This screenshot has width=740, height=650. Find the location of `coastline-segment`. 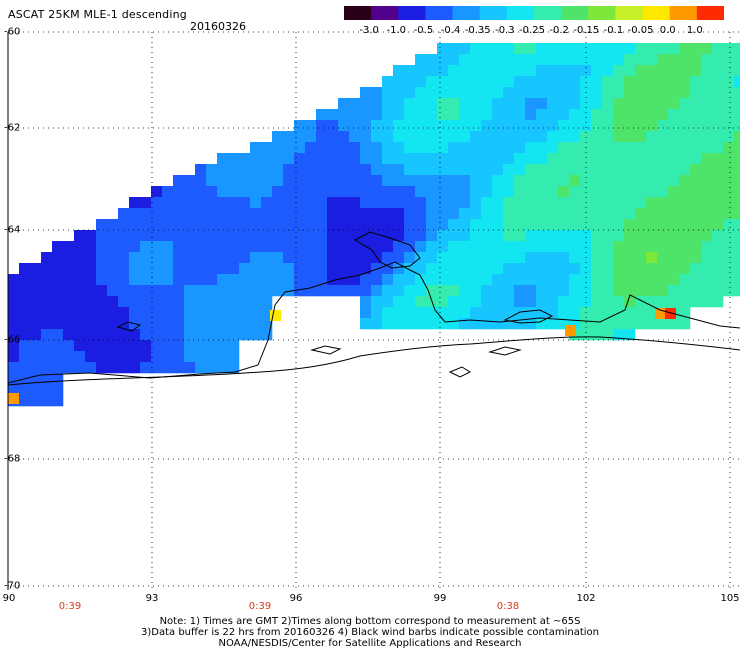

coastline-segment is located at coordinates (373, 361).